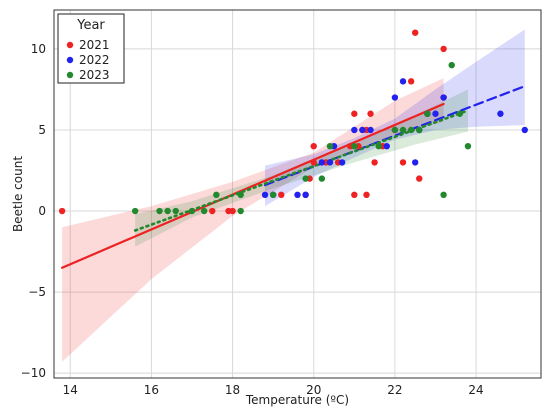 Image resolution: width=550 pixels, height=414 pixels. Describe the element at coordinates (94, 75) in the screenshot. I see `legend-label-2023: 2023` at that location.